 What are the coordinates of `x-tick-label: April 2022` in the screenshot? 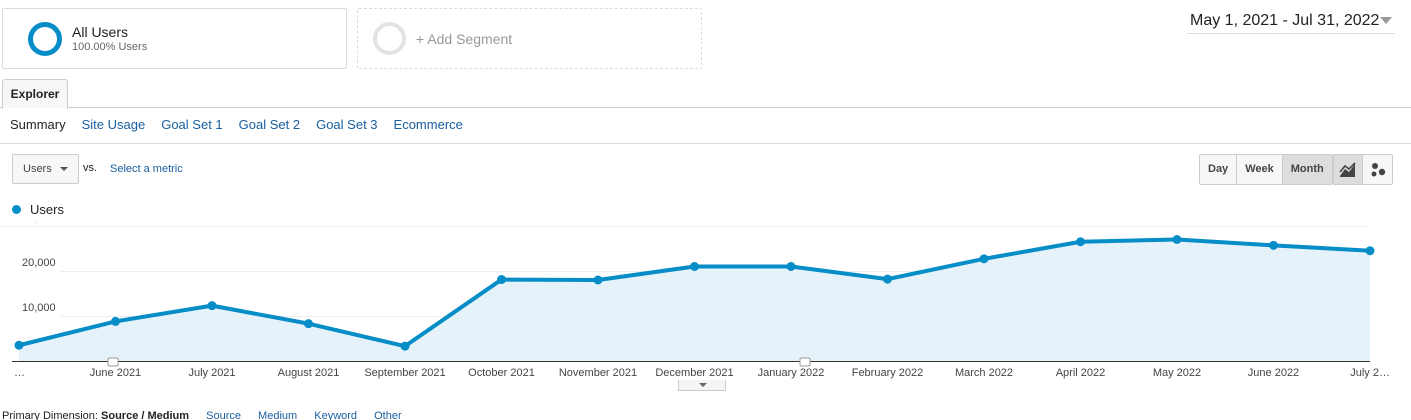 It's located at (1081, 373).